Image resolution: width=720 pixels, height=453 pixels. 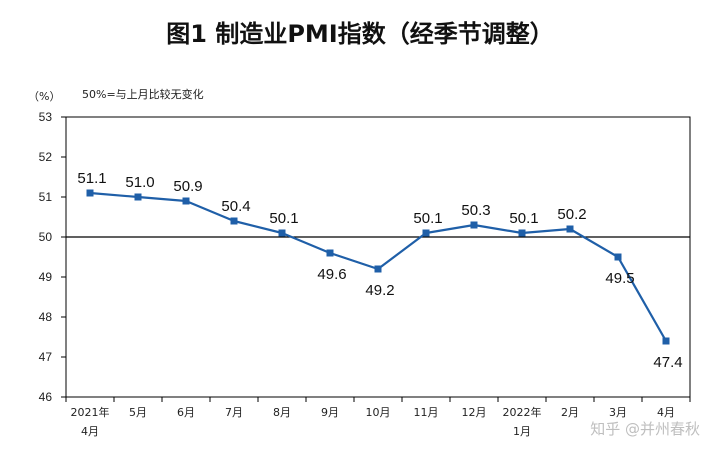 What do you see at coordinates (46, 357) in the screenshot?
I see `y-tick-label: 47` at bounding box center [46, 357].